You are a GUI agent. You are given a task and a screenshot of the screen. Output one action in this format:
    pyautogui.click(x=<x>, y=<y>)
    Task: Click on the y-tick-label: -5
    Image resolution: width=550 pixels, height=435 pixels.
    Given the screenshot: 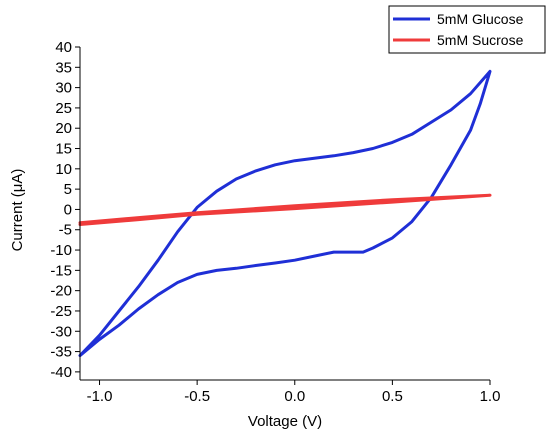 What is the action you would take?
    pyautogui.click(x=65, y=230)
    